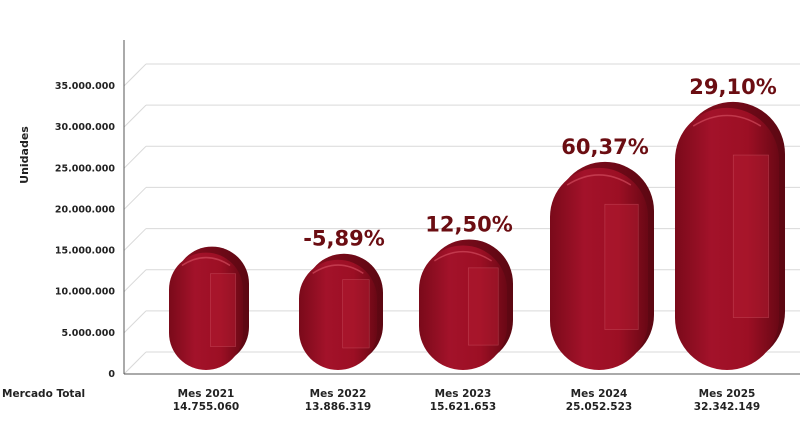 The height and width of the screenshot is (445, 800). I want to click on data-label: 13.886.319, so click(338, 407).